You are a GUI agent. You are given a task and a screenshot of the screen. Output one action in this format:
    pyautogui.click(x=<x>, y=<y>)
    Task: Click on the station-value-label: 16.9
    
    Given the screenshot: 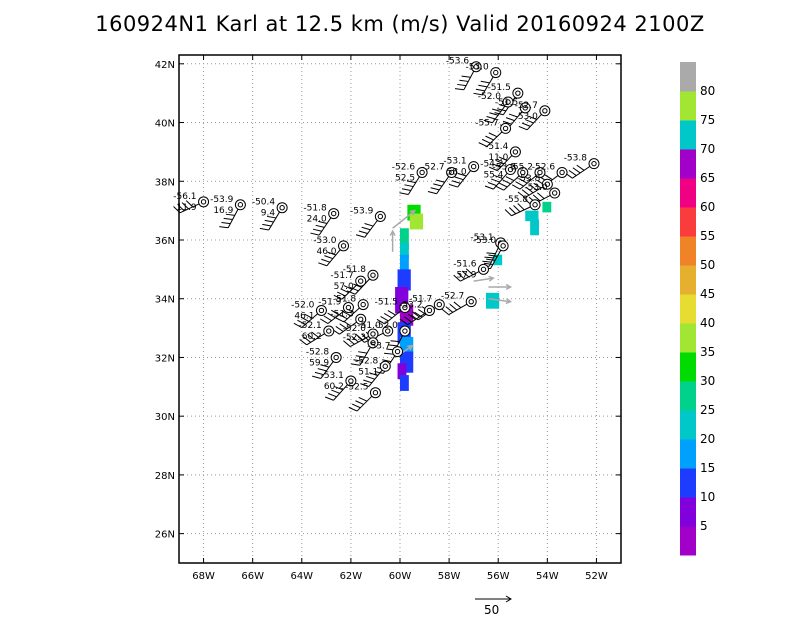 What is the action you would take?
    pyautogui.click(x=223, y=211)
    